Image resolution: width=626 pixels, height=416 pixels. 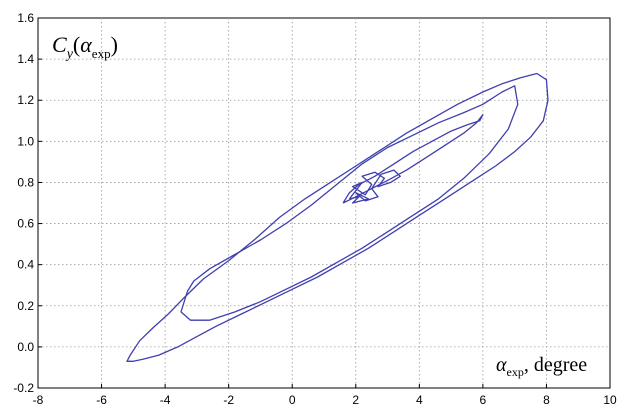 What do you see at coordinates (23, 203) in the screenshot?
I see `y-tick-labels: -0.2 0.0 0.2 0.4 0.6 0.8 1.0 1.2 1.4 1.6` at bounding box center [23, 203].